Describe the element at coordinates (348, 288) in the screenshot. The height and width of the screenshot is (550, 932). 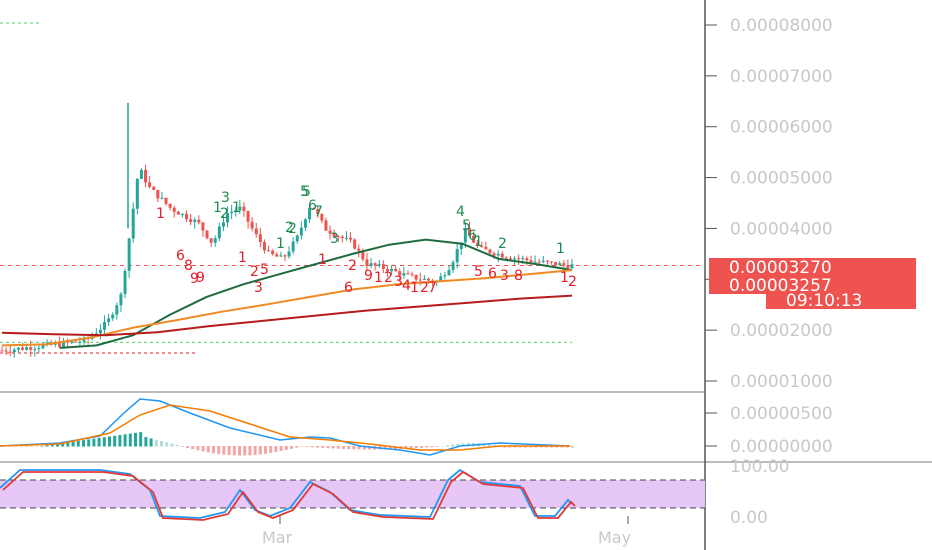
I see `td-seq-red-label: 6` at that location.